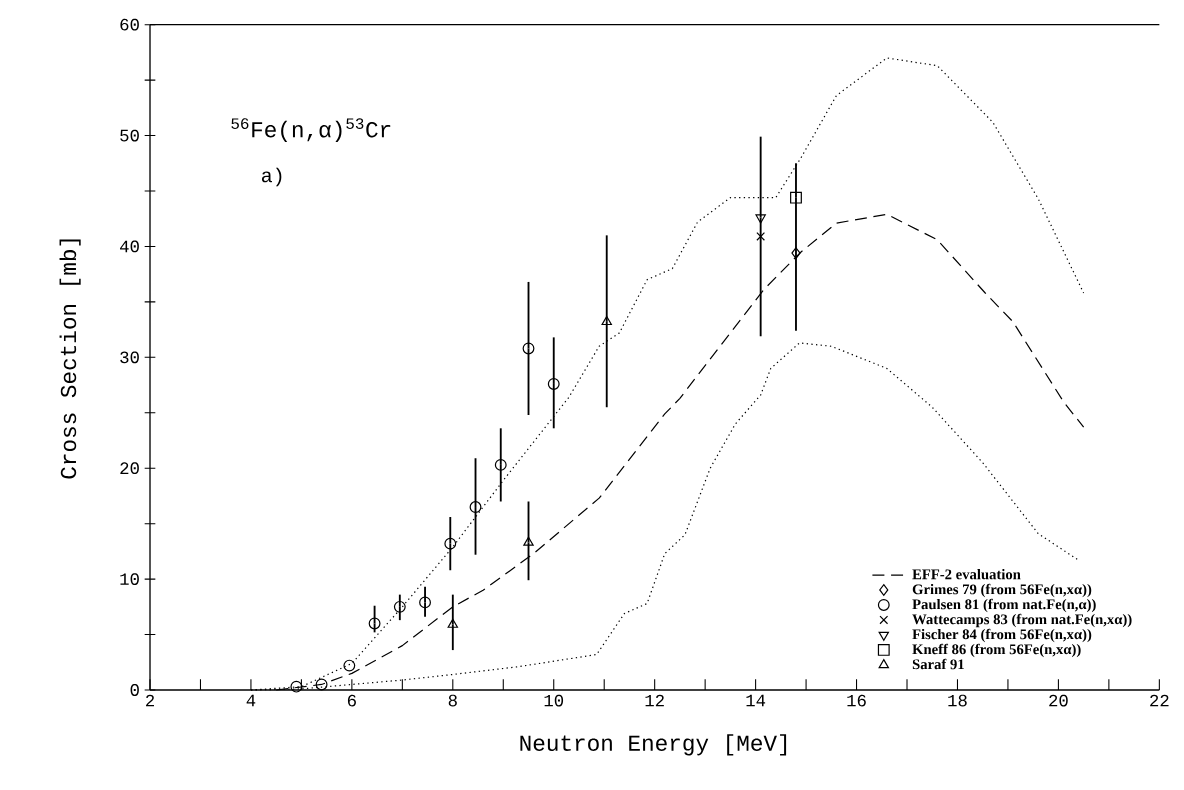 This screenshot has height=790, width=1184. What do you see at coordinates (70, 359) in the screenshot?
I see `y-axis-title: Cross Section [mb]` at bounding box center [70, 359].